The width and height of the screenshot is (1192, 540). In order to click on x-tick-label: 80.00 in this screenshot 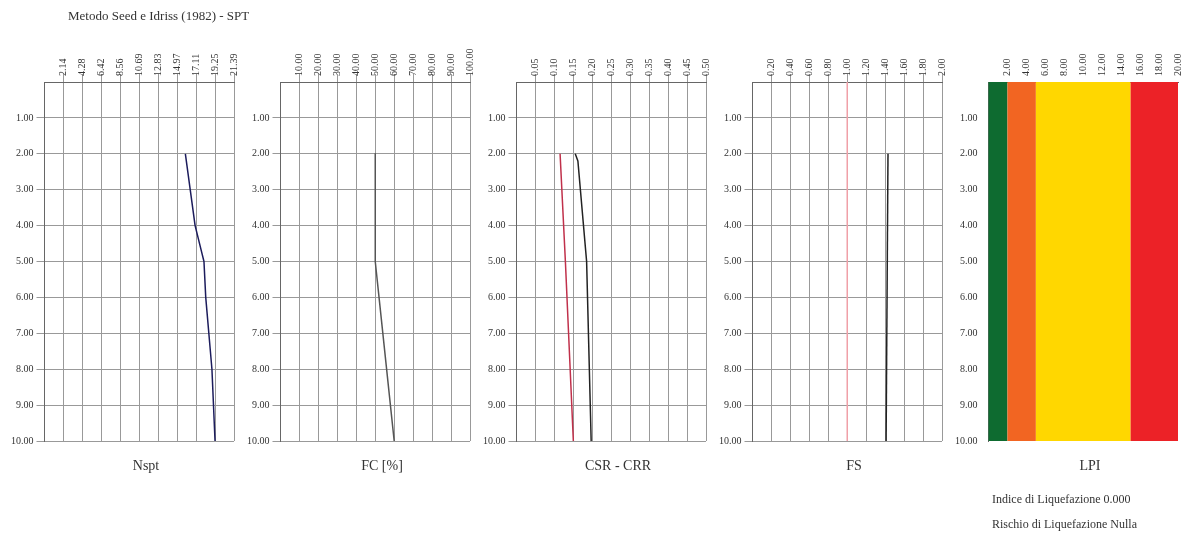, I will do `click(431, 64)`.